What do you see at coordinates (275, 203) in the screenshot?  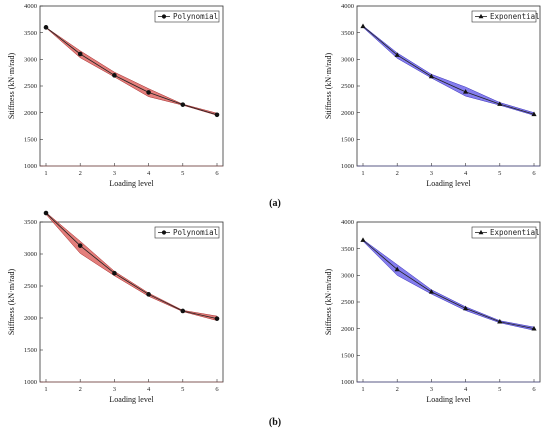 I see `panel-label-a: (a)` at bounding box center [275, 203].